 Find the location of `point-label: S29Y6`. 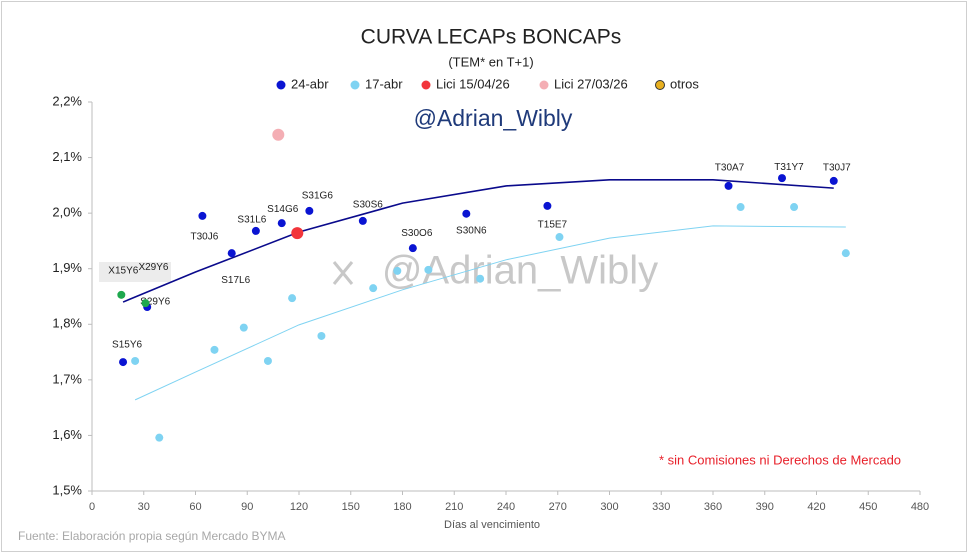

point-label: S29Y6 is located at coordinates (155, 302).